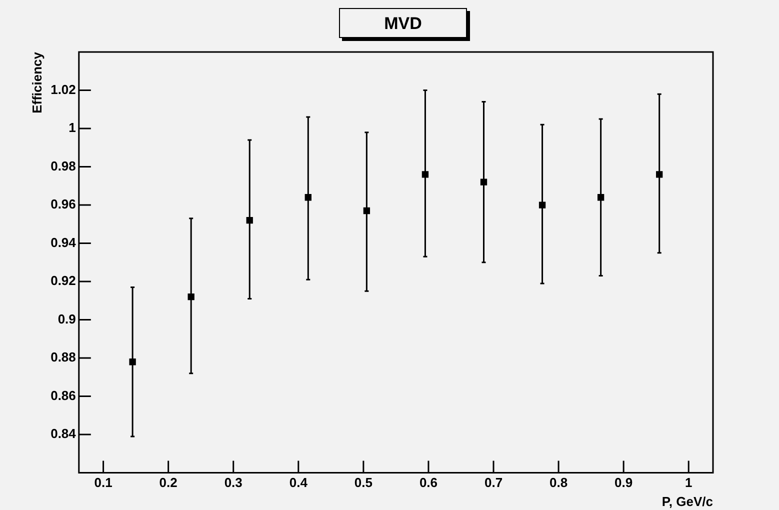 This screenshot has height=510, width=779. What do you see at coordinates (363, 482) in the screenshot?
I see `x-tick-label: 0.5` at bounding box center [363, 482].